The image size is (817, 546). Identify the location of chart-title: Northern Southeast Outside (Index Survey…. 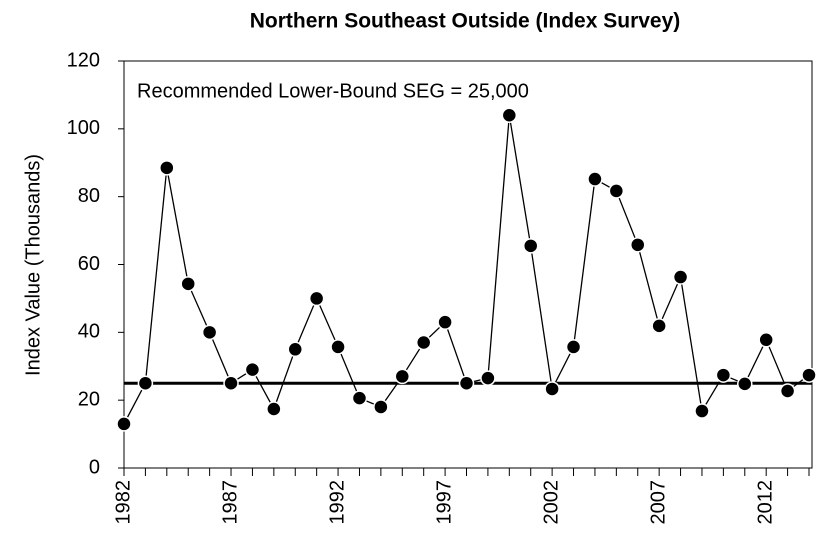
(465, 21).